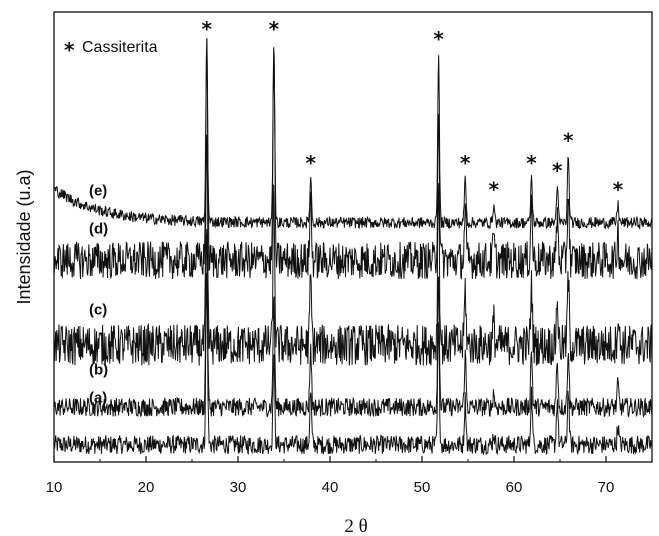  I want to click on legend-marker: *, so click(69, 50).